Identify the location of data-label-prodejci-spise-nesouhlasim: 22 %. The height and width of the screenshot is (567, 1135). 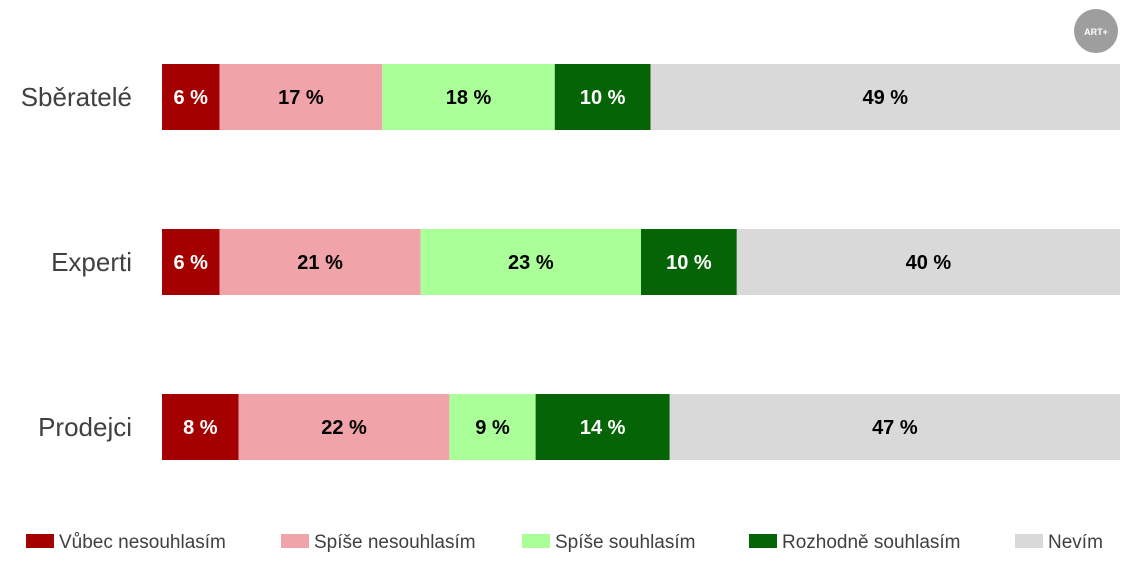
(344, 428).